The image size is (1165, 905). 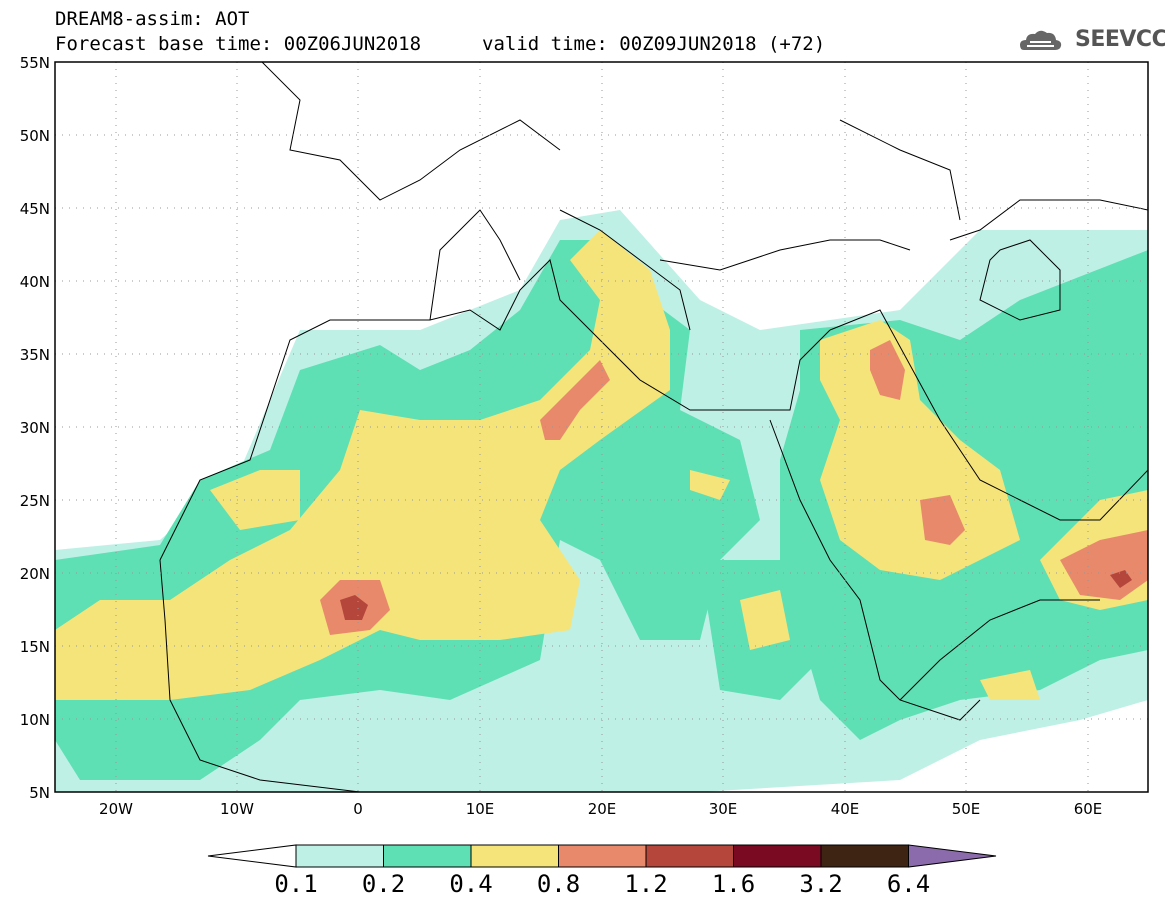 What do you see at coordinates (383, 884) in the screenshot?
I see `colorbar-label: 0.2` at bounding box center [383, 884].